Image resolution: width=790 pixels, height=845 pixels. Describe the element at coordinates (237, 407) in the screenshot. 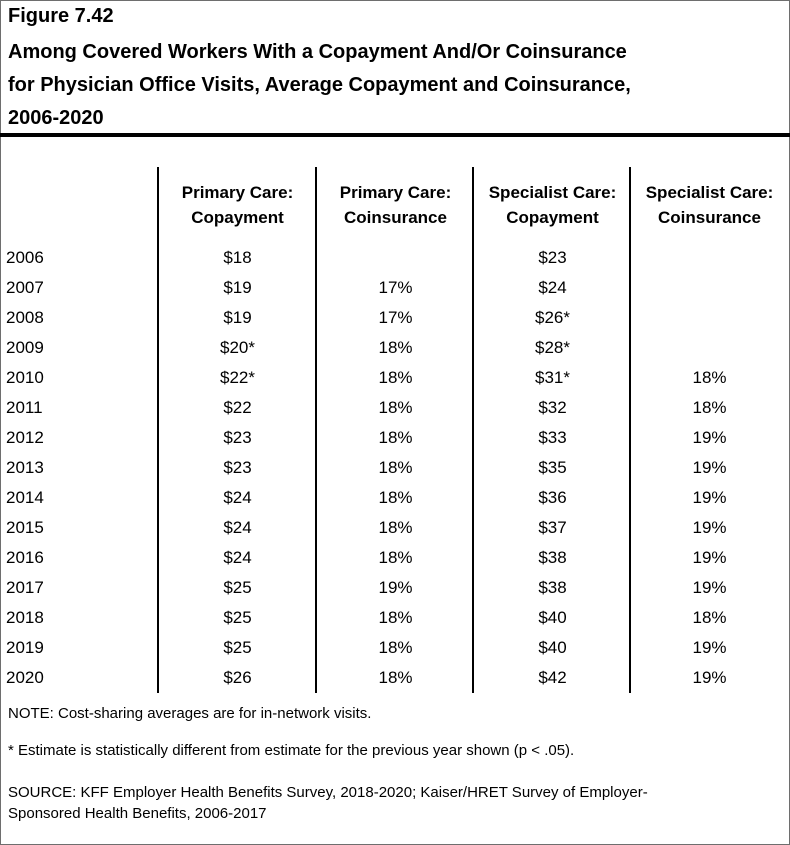

I see `table-cell: $22` at that location.